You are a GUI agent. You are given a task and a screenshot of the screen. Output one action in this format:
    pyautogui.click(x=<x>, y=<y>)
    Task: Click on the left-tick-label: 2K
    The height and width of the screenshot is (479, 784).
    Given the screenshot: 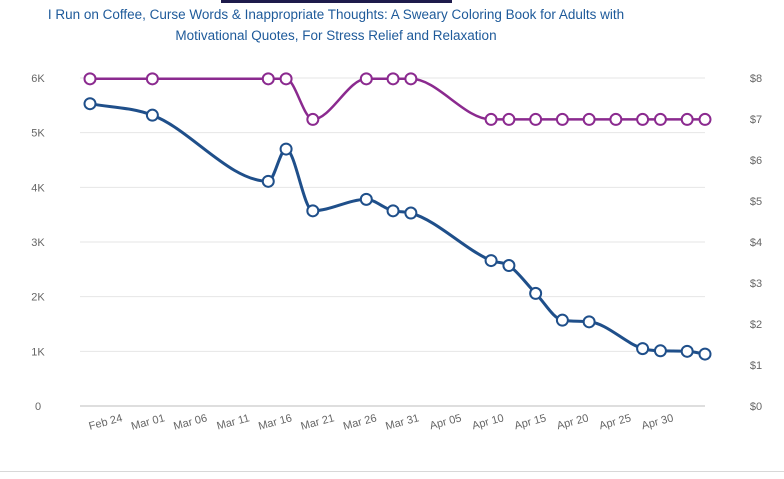 What is the action you would take?
    pyautogui.click(x=38, y=298)
    